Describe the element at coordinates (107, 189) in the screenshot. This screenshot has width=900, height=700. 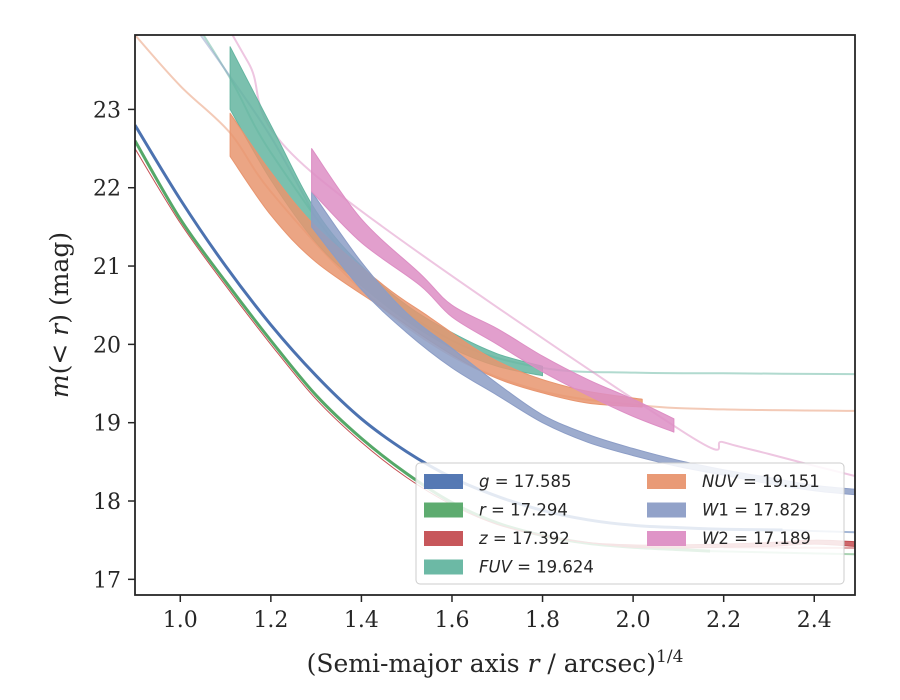
I see `y-tick-label: 22` at that location.